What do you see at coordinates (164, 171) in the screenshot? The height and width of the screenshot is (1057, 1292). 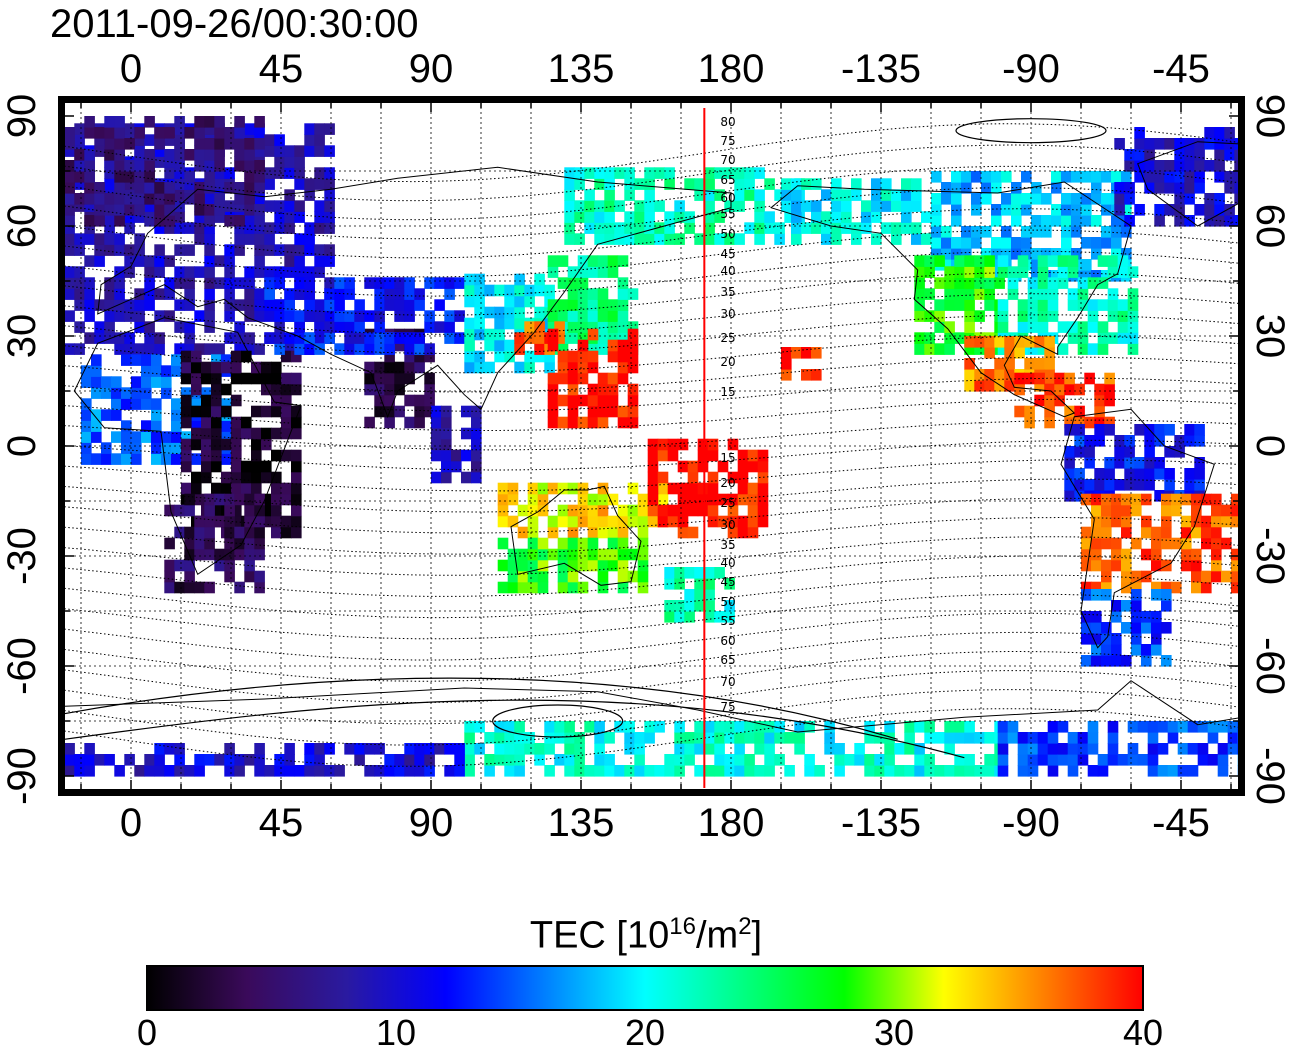 I see `tec-region-arctic-russia` at bounding box center [164, 171].